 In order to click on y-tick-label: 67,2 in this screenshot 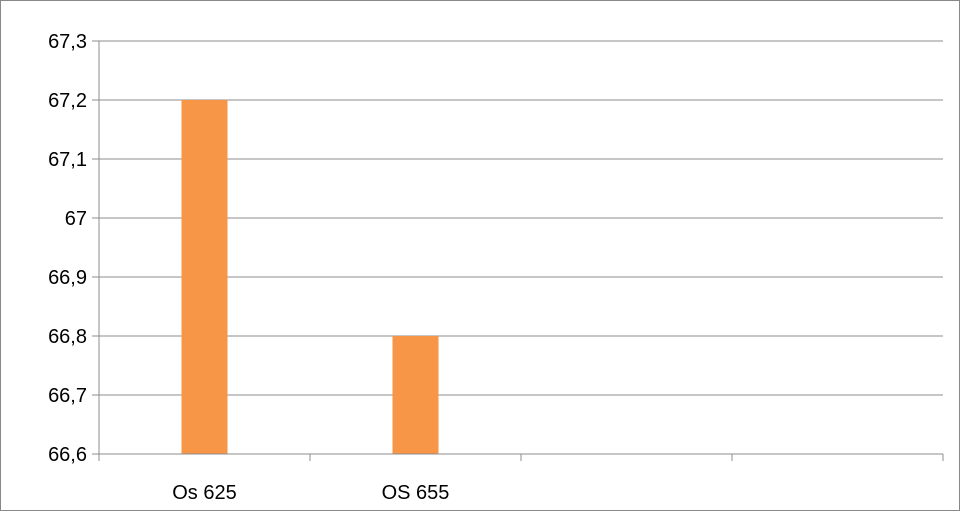, I will do `click(67, 101)`.